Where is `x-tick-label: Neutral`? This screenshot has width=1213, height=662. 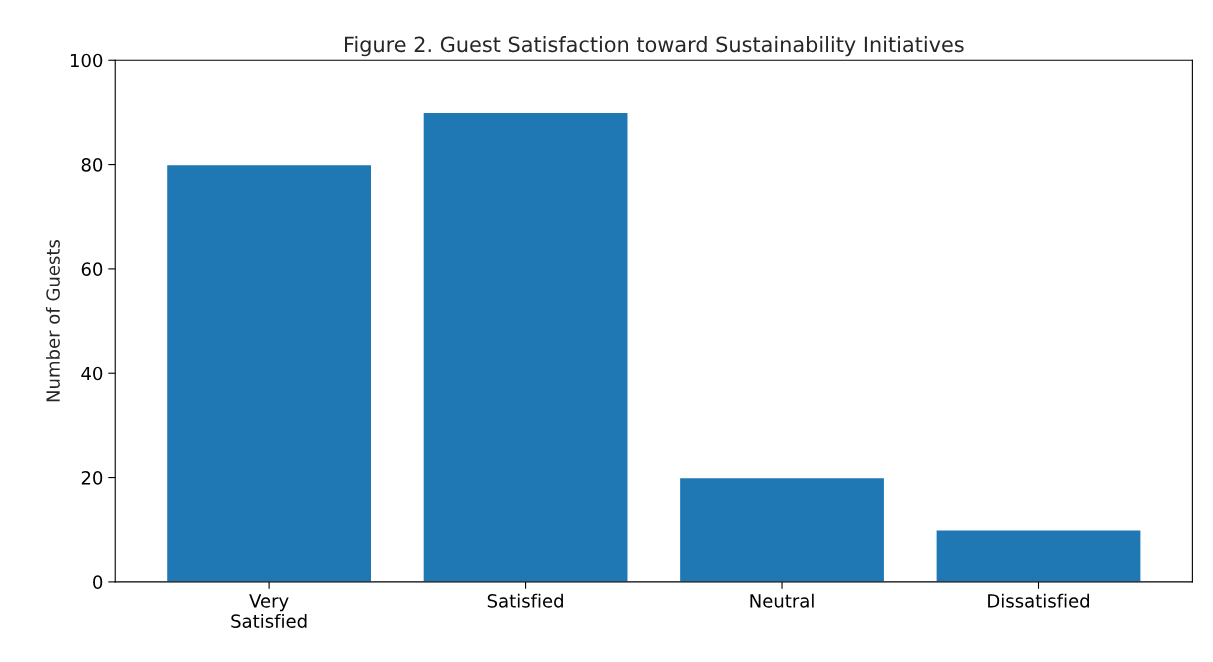
x-tick-label: Neutral is located at coordinates (782, 600).